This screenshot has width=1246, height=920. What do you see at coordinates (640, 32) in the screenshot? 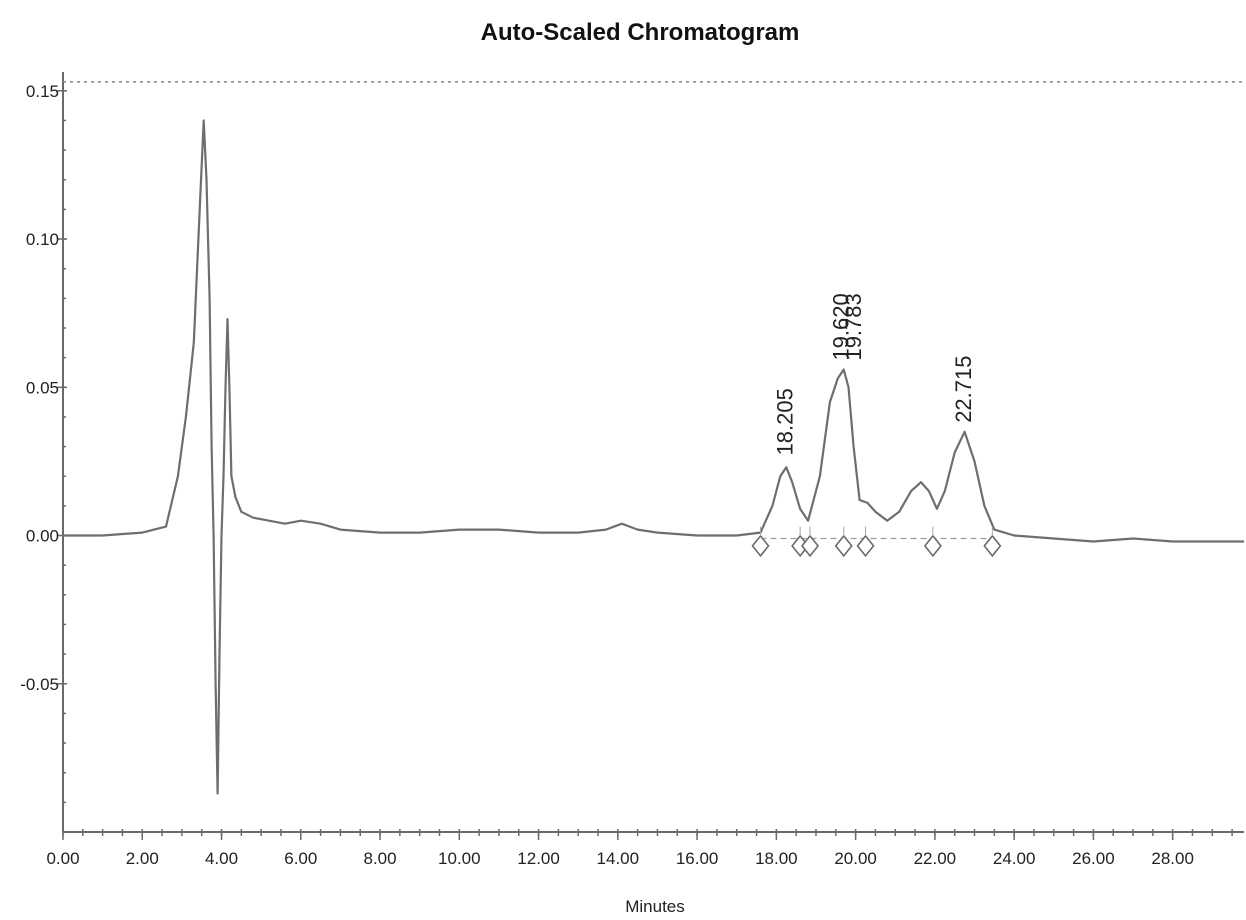
I see `chart-title: Auto-Scaled Chromatogram` at bounding box center [640, 32].